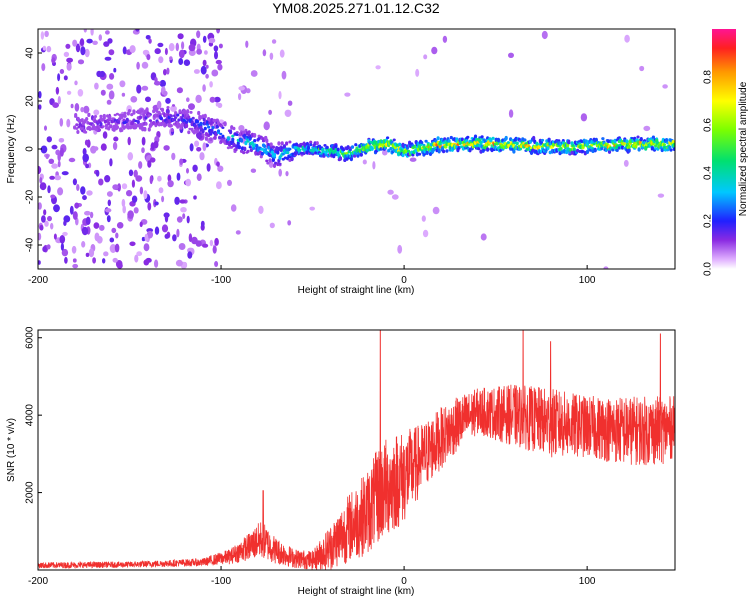  Describe the element at coordinates (356, 8) in the screenshot. I see `chart-title: YM08.2025.271.01.12.C32` at that location.